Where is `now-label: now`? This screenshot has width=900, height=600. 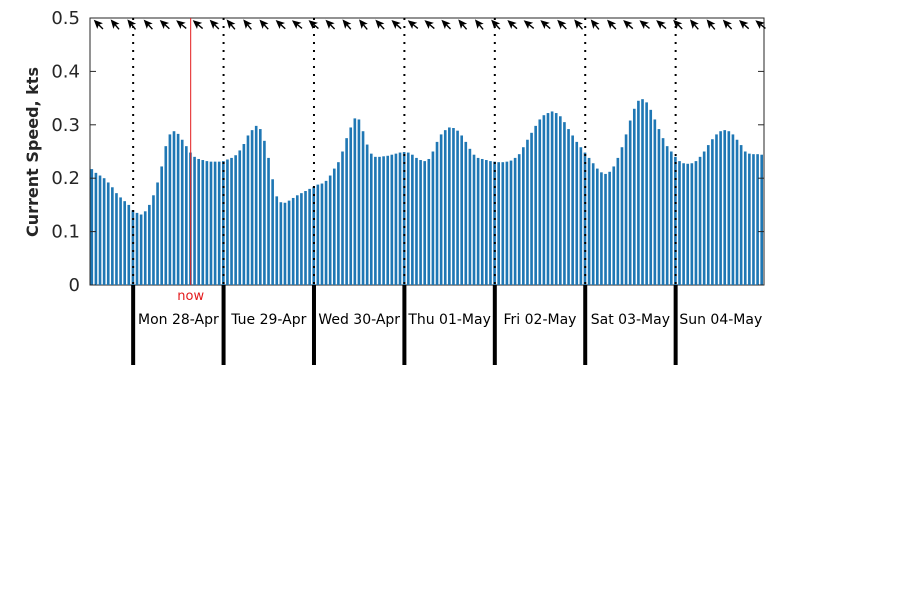 now-label: now is located at coordinates (190, 296).